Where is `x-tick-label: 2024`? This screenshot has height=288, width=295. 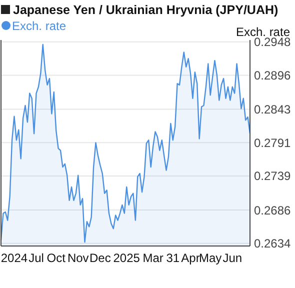
x-tick-label: 2024 is located at coordinates (14, 258).